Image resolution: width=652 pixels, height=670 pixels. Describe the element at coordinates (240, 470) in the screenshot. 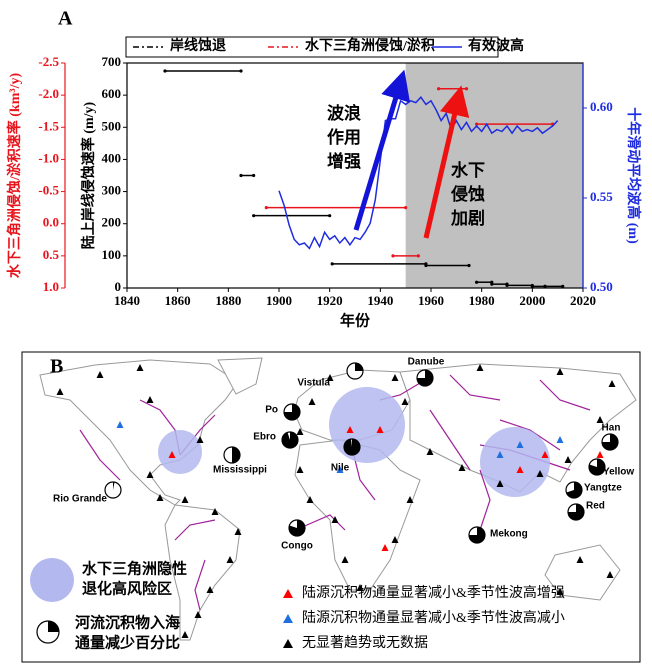

I see `river-label: Mississippi` at that location.